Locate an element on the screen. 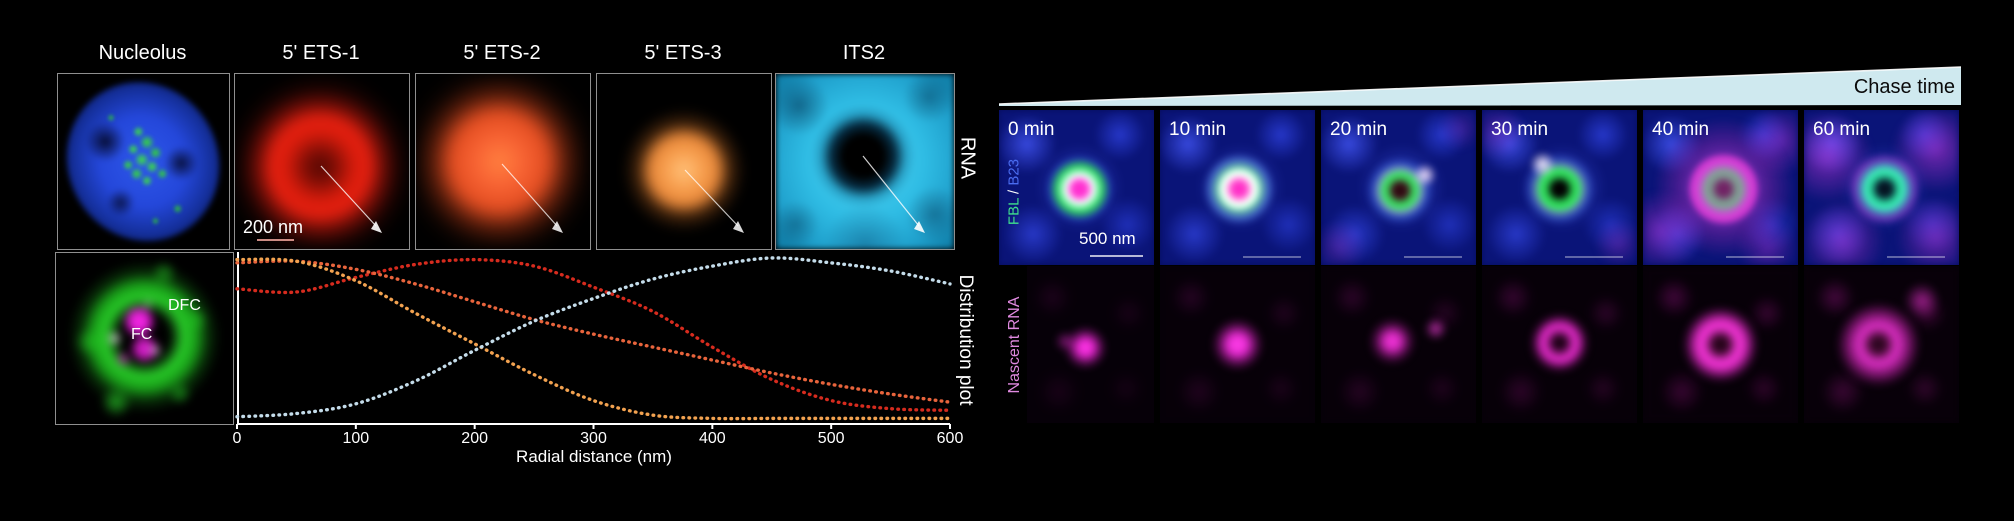 The image size is (2014, 521). 5ets2-image-panel is located at coordinates (503, 161).